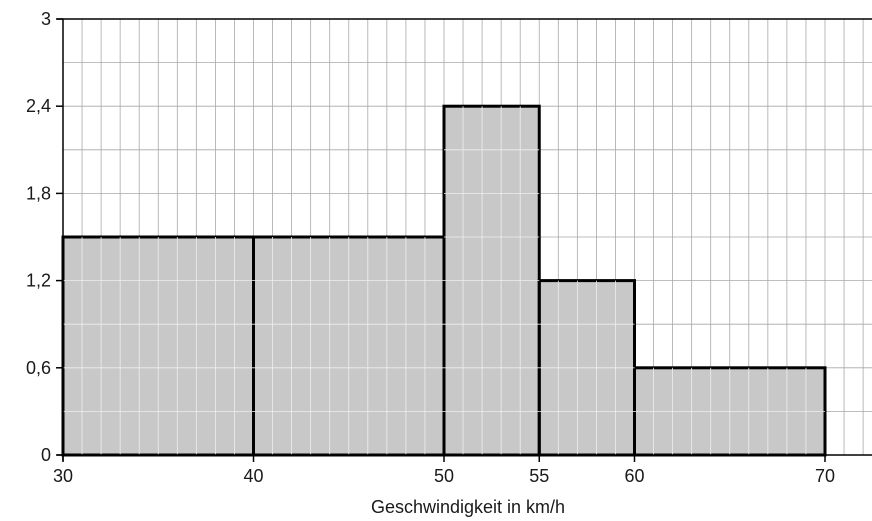  What do you see at coordinates (253, 476) in the screenshot?
I see `x-tick-label: 40` at bounding box center [253, 476].